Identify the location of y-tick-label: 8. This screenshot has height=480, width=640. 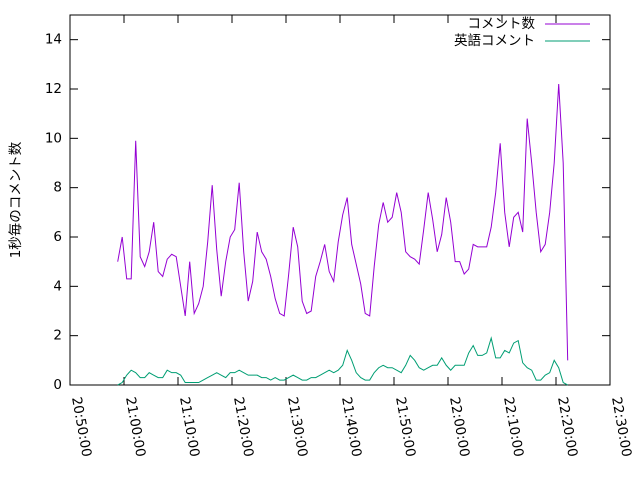
(57, 188).